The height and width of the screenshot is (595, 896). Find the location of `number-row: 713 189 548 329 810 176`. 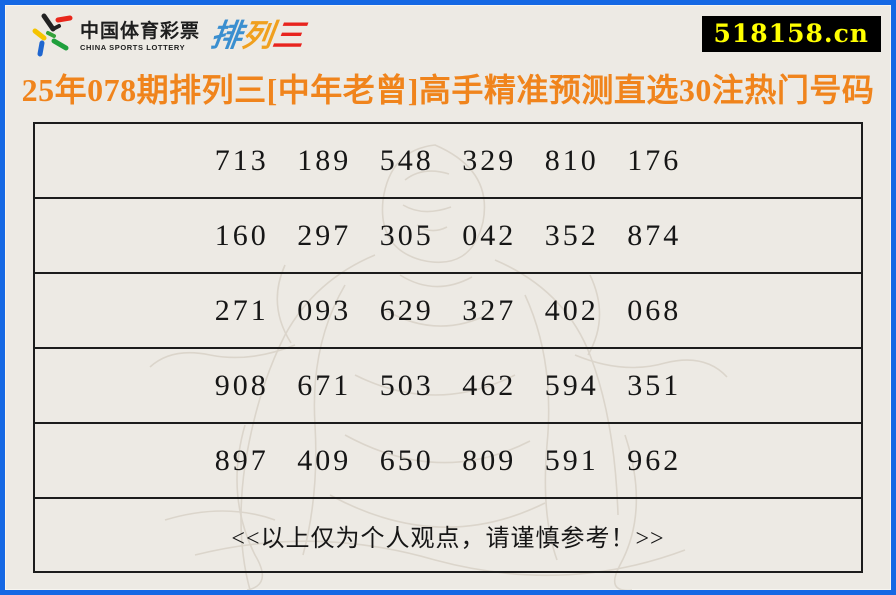

number-row: 713 189 548 329 810 176 is located at coordinates (448, 161).